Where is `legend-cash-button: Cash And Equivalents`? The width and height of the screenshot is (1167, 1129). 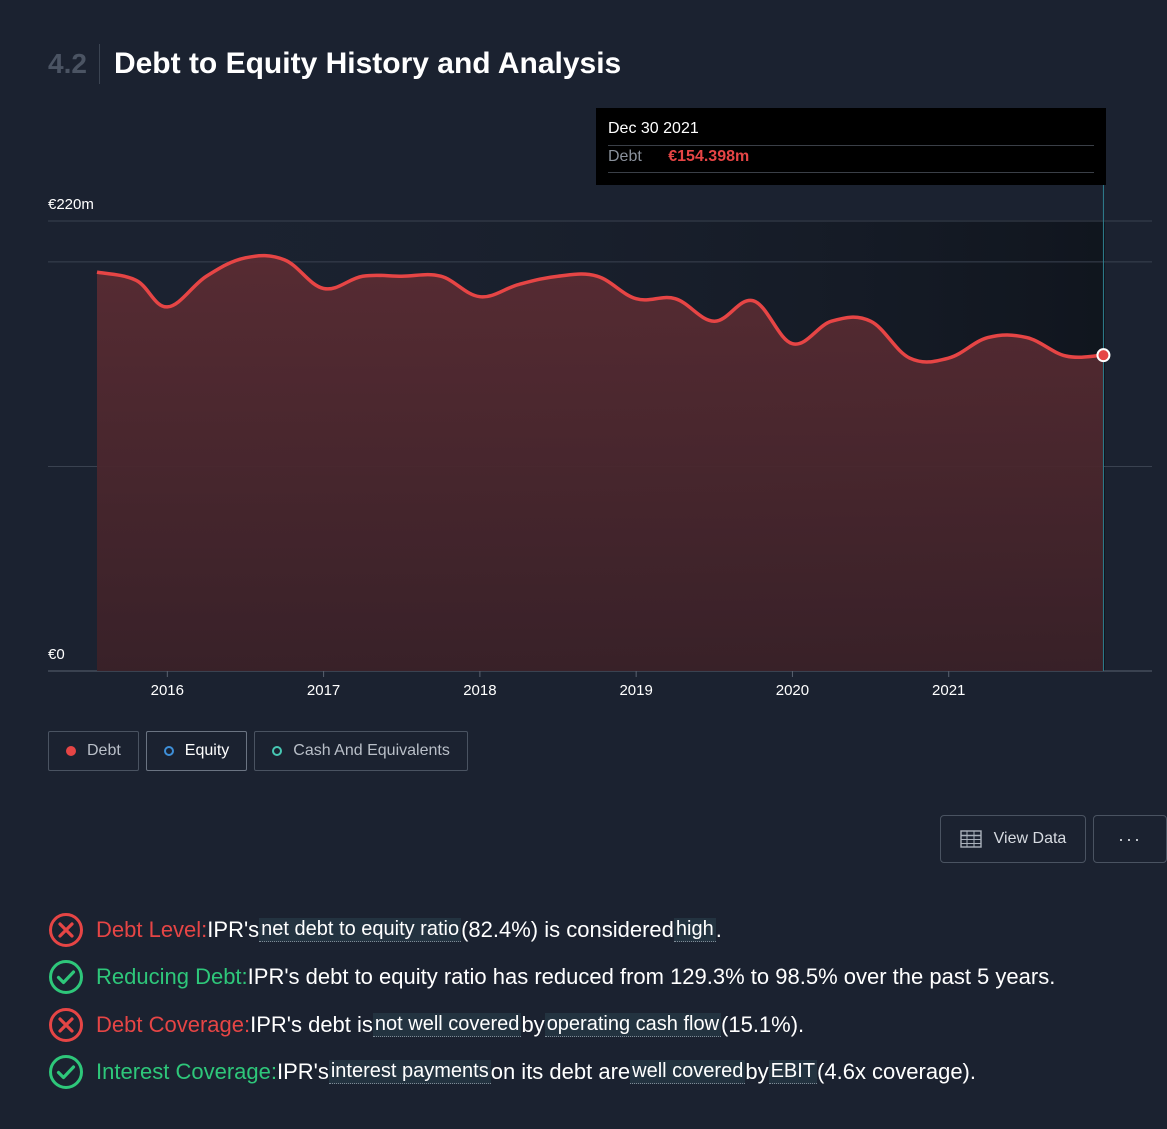 legend-cash-button: Cash And Equivalents is located at coordinates (361, 751).